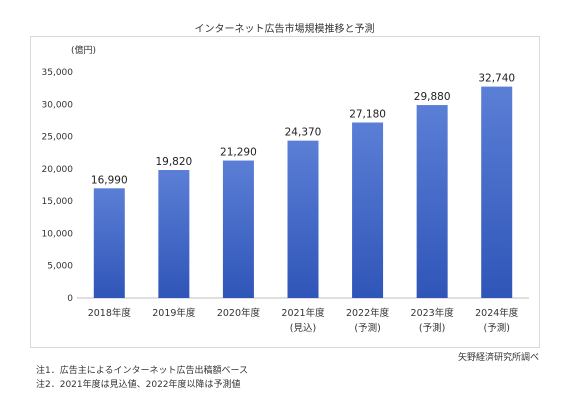 The height and width of the screenshot is (400, 569). I want to click on x-tick-label: 2021年度, so click(303, 313).